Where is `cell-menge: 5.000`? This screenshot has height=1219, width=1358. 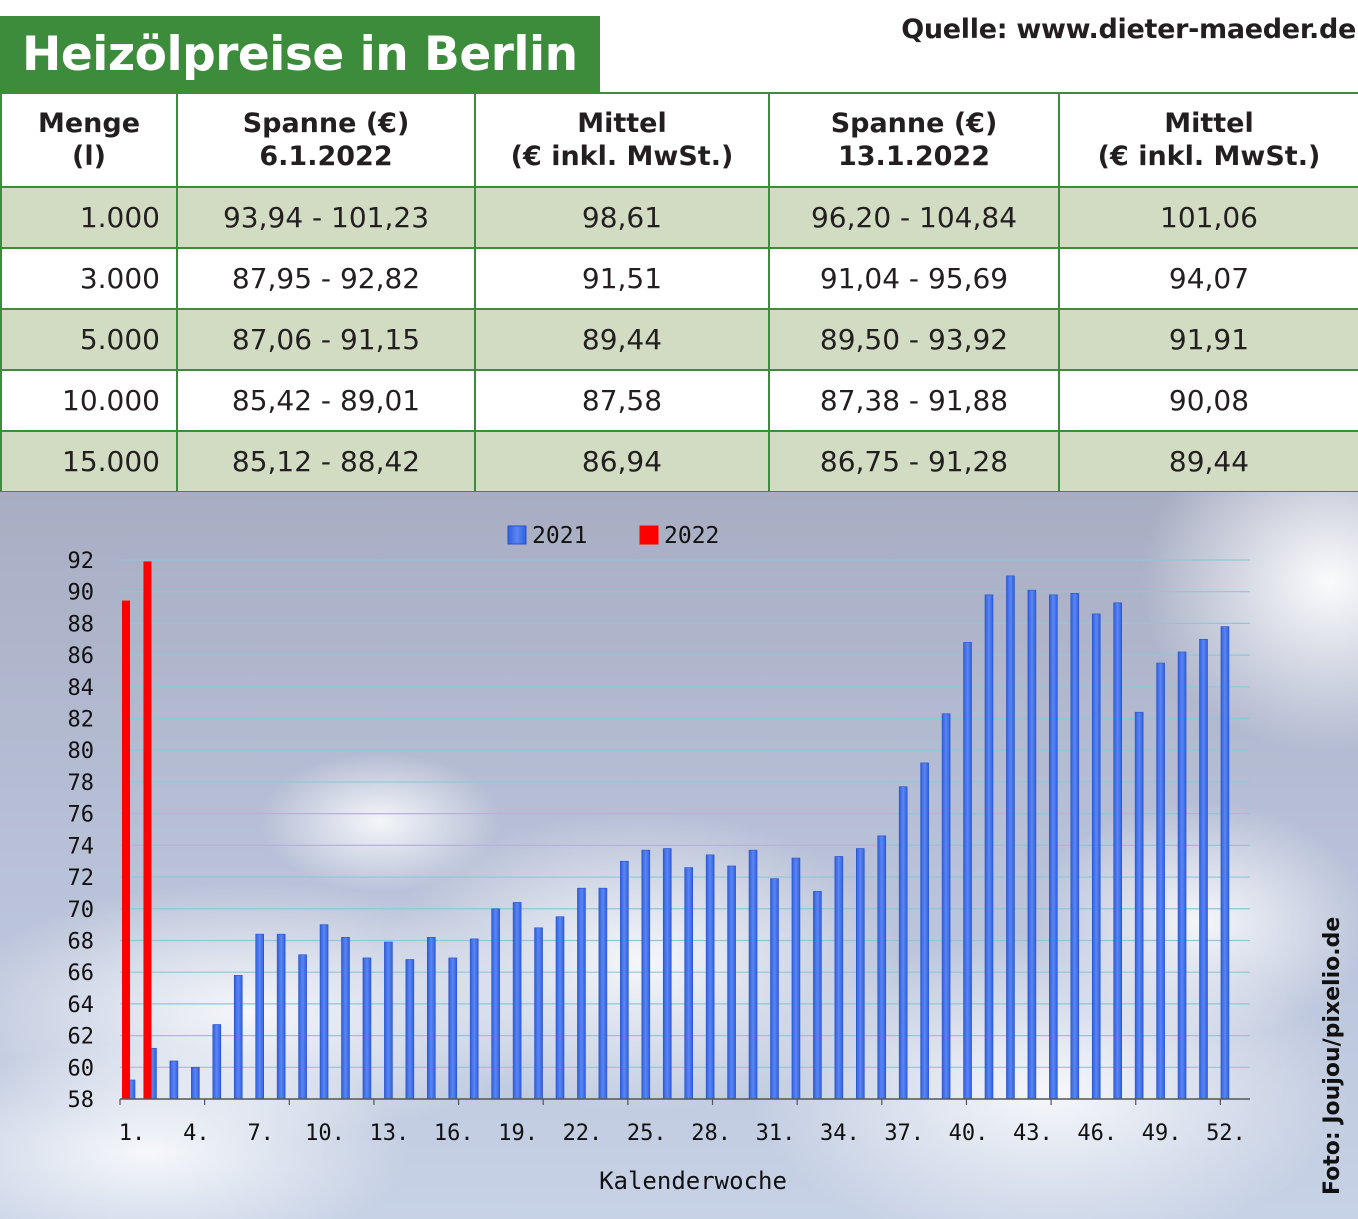 cell-menge: 5.000 is located at coordinates (89, 339).